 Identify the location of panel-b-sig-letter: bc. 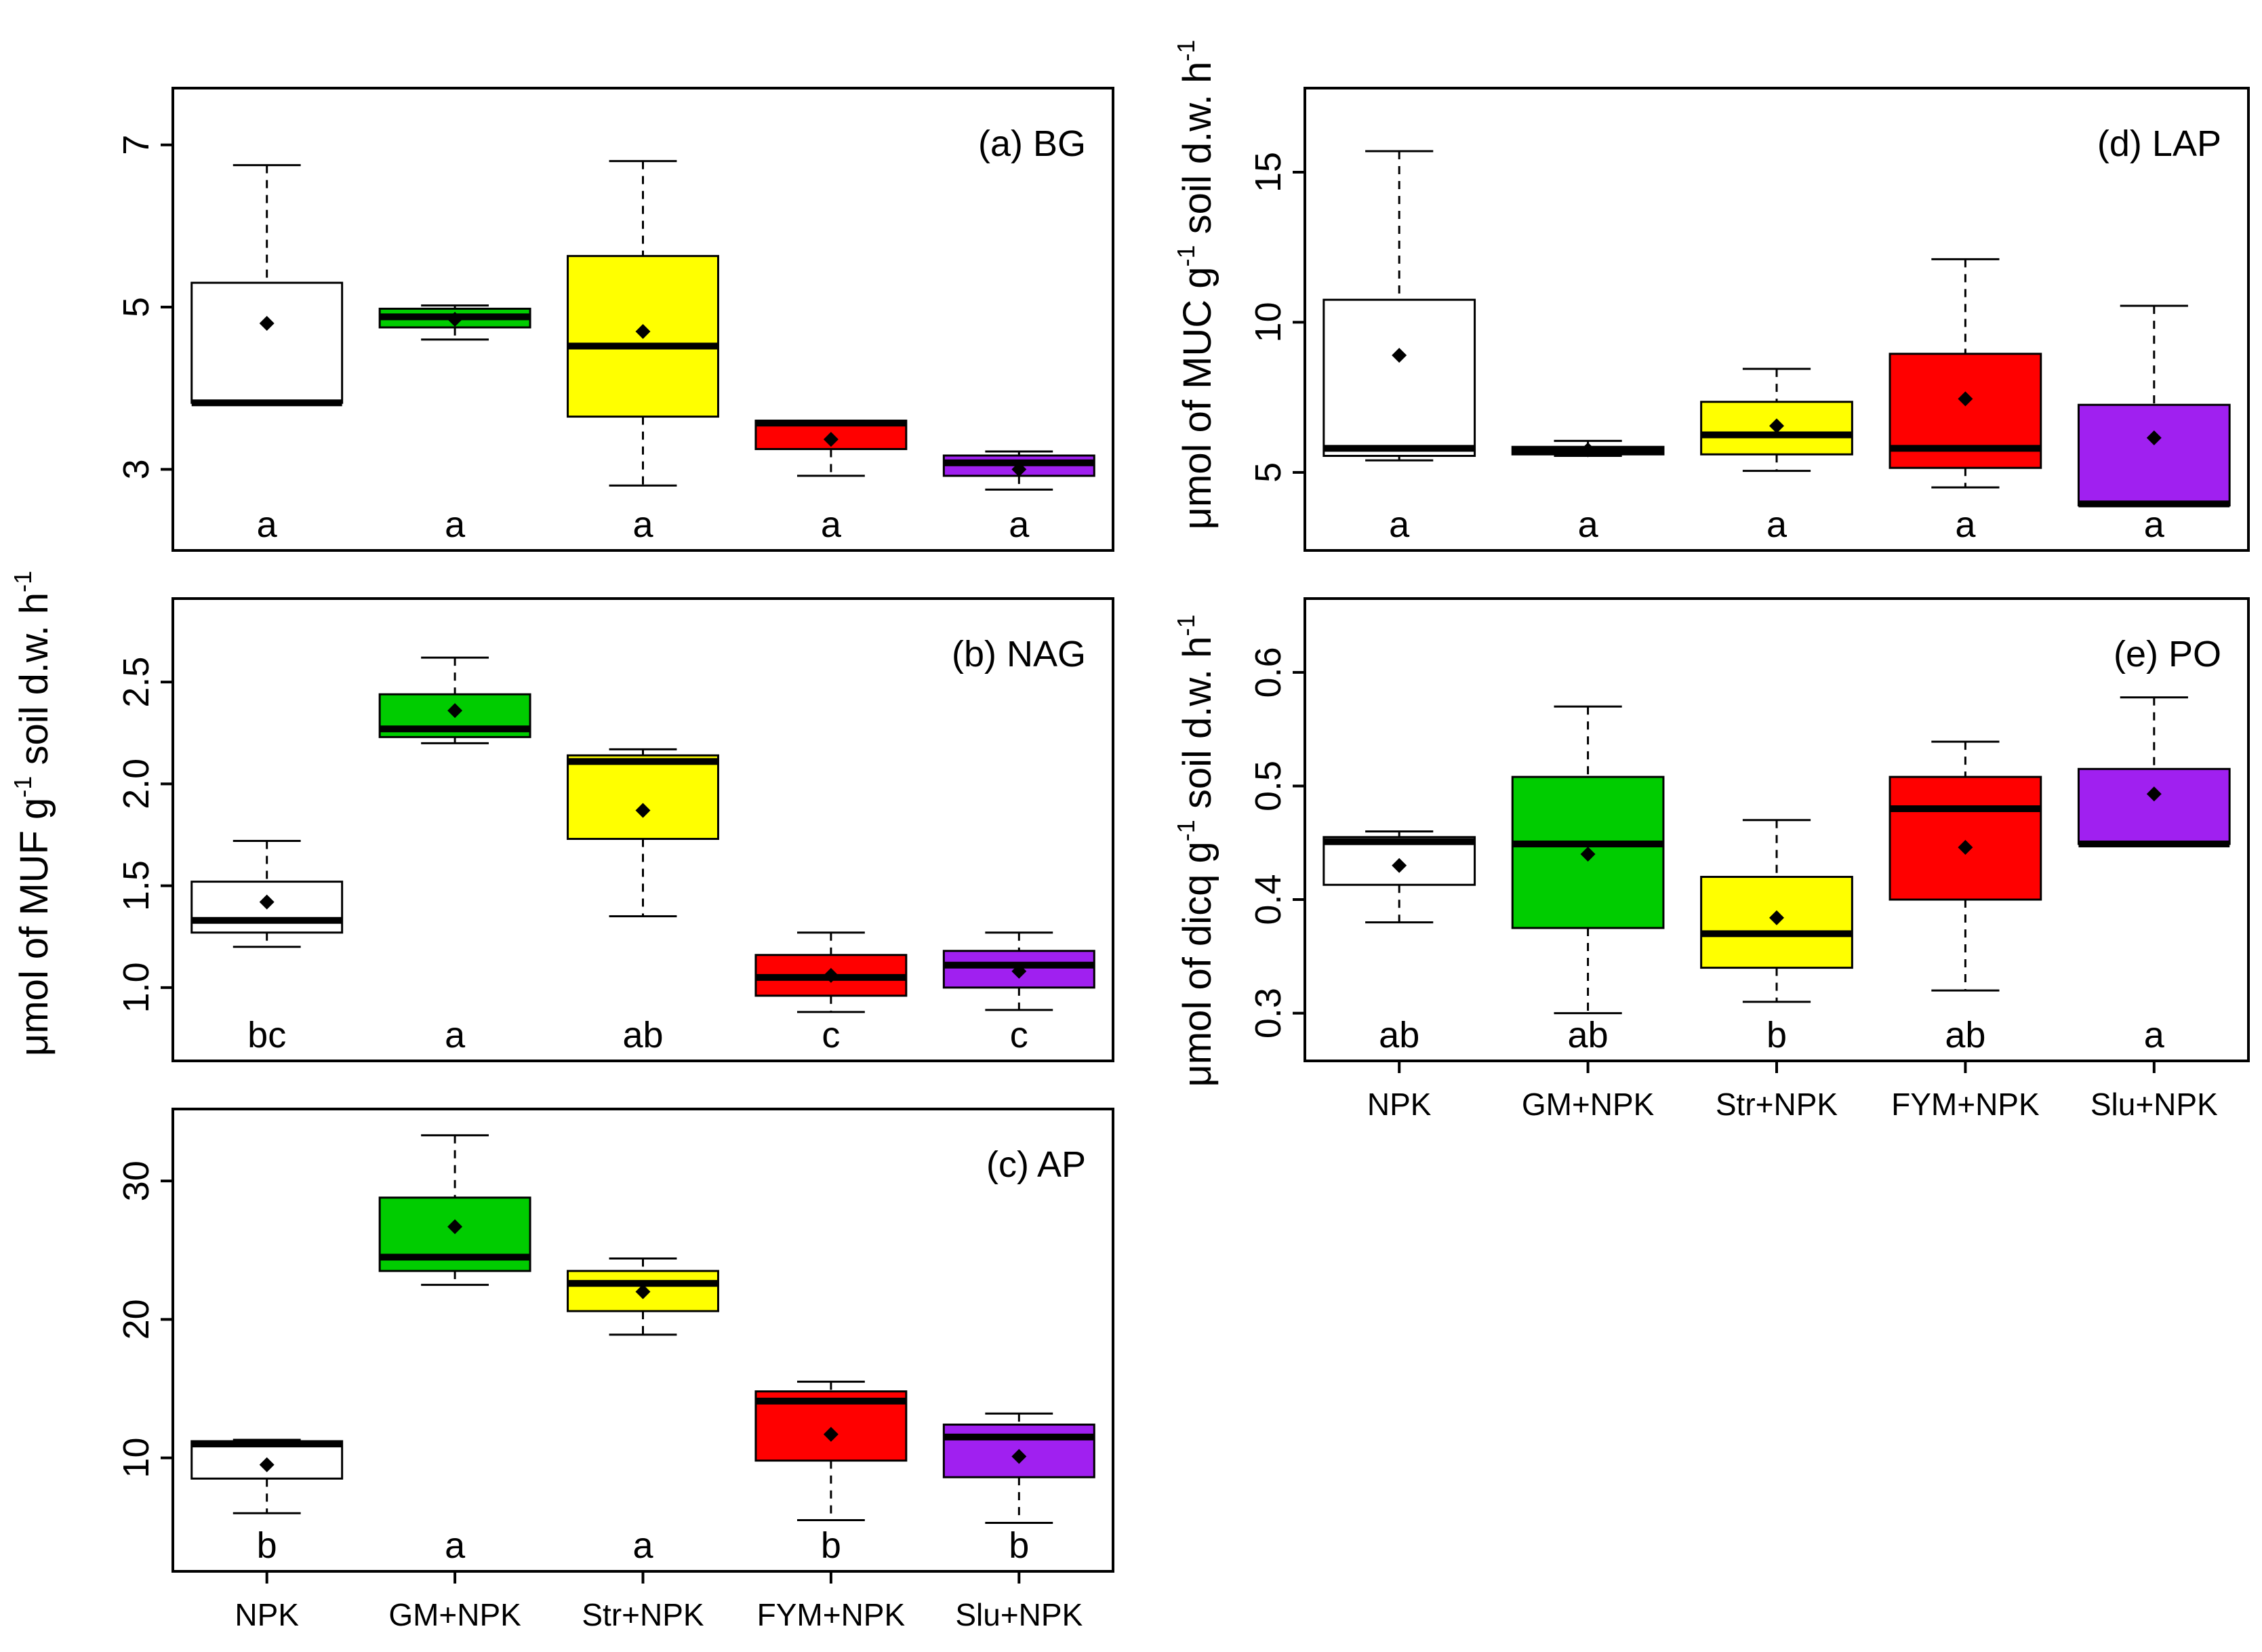
(266, 1035).